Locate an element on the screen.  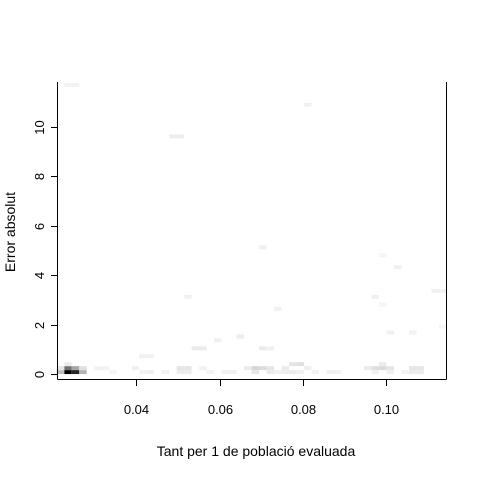
y-tick-label: 10 is located at coordinates (39, 127).